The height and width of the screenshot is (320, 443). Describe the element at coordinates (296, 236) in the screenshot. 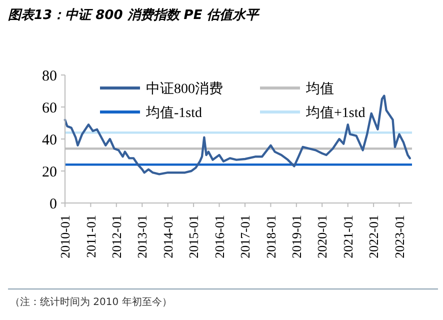

I see `x-tick-label: 2019-01` at that location.